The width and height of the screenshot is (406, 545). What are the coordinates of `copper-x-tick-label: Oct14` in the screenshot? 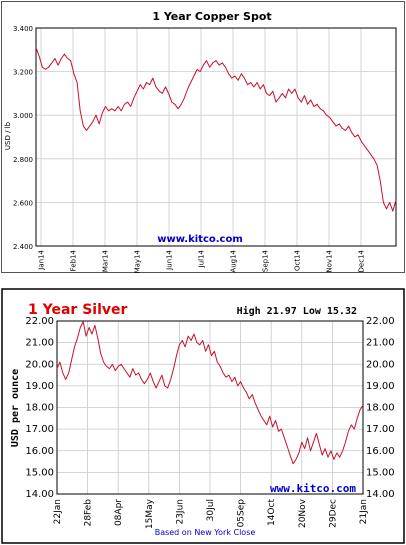 It's located at (297, 260).